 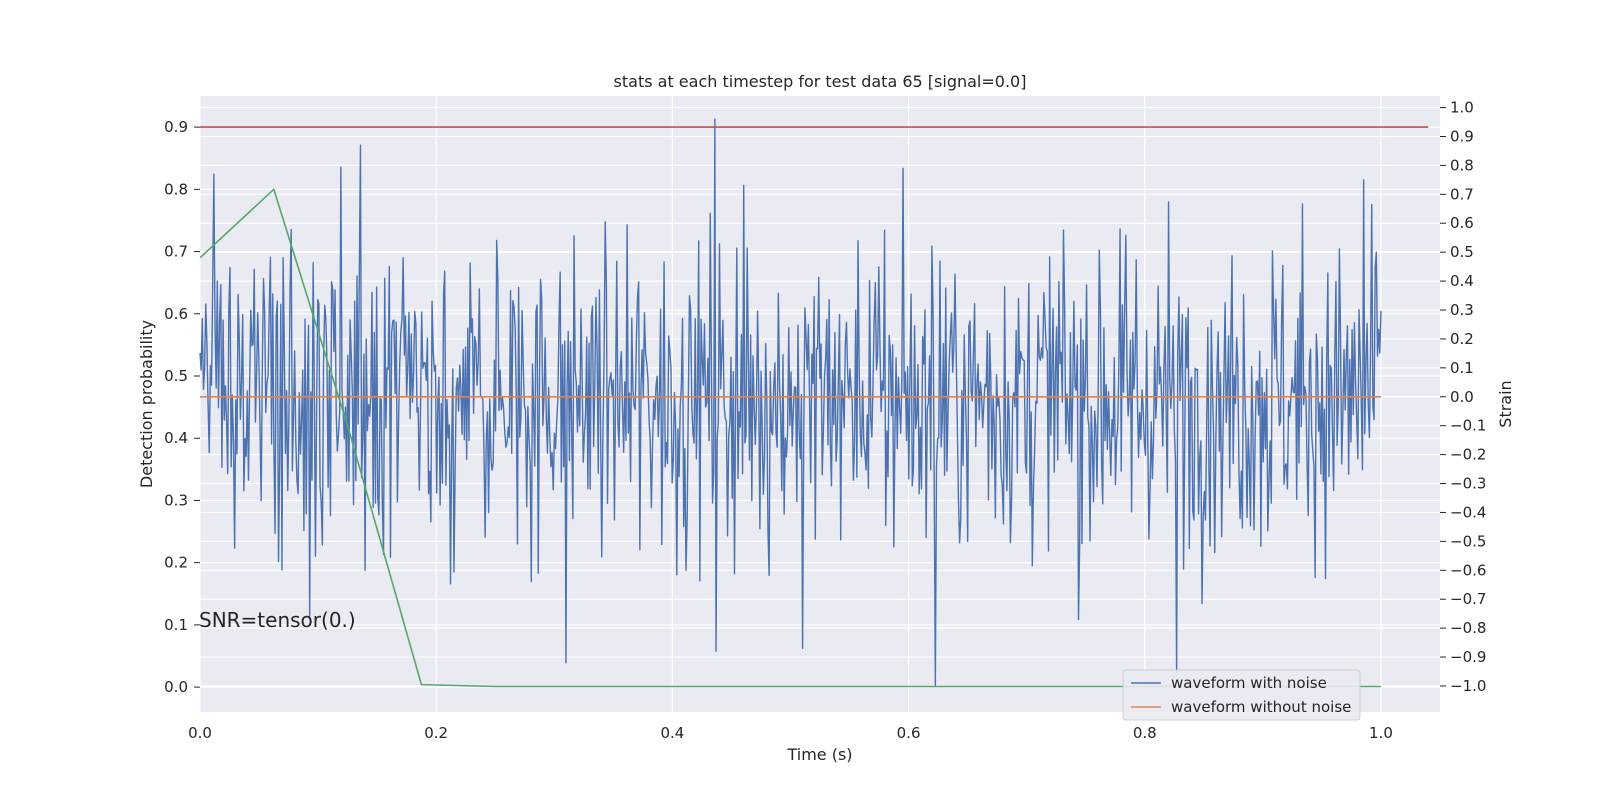 What do you see at coordinates (1462, 310) in the screenshot?
I see `y-tick-label-right: 0.3` at bounding box center [1462, 310].